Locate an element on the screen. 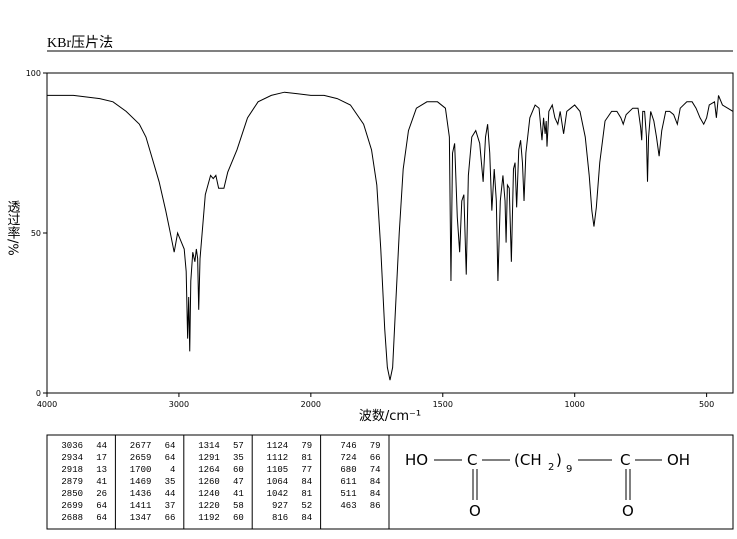  peak-wavenumber: 2659 is located at coordinates (141, 458).